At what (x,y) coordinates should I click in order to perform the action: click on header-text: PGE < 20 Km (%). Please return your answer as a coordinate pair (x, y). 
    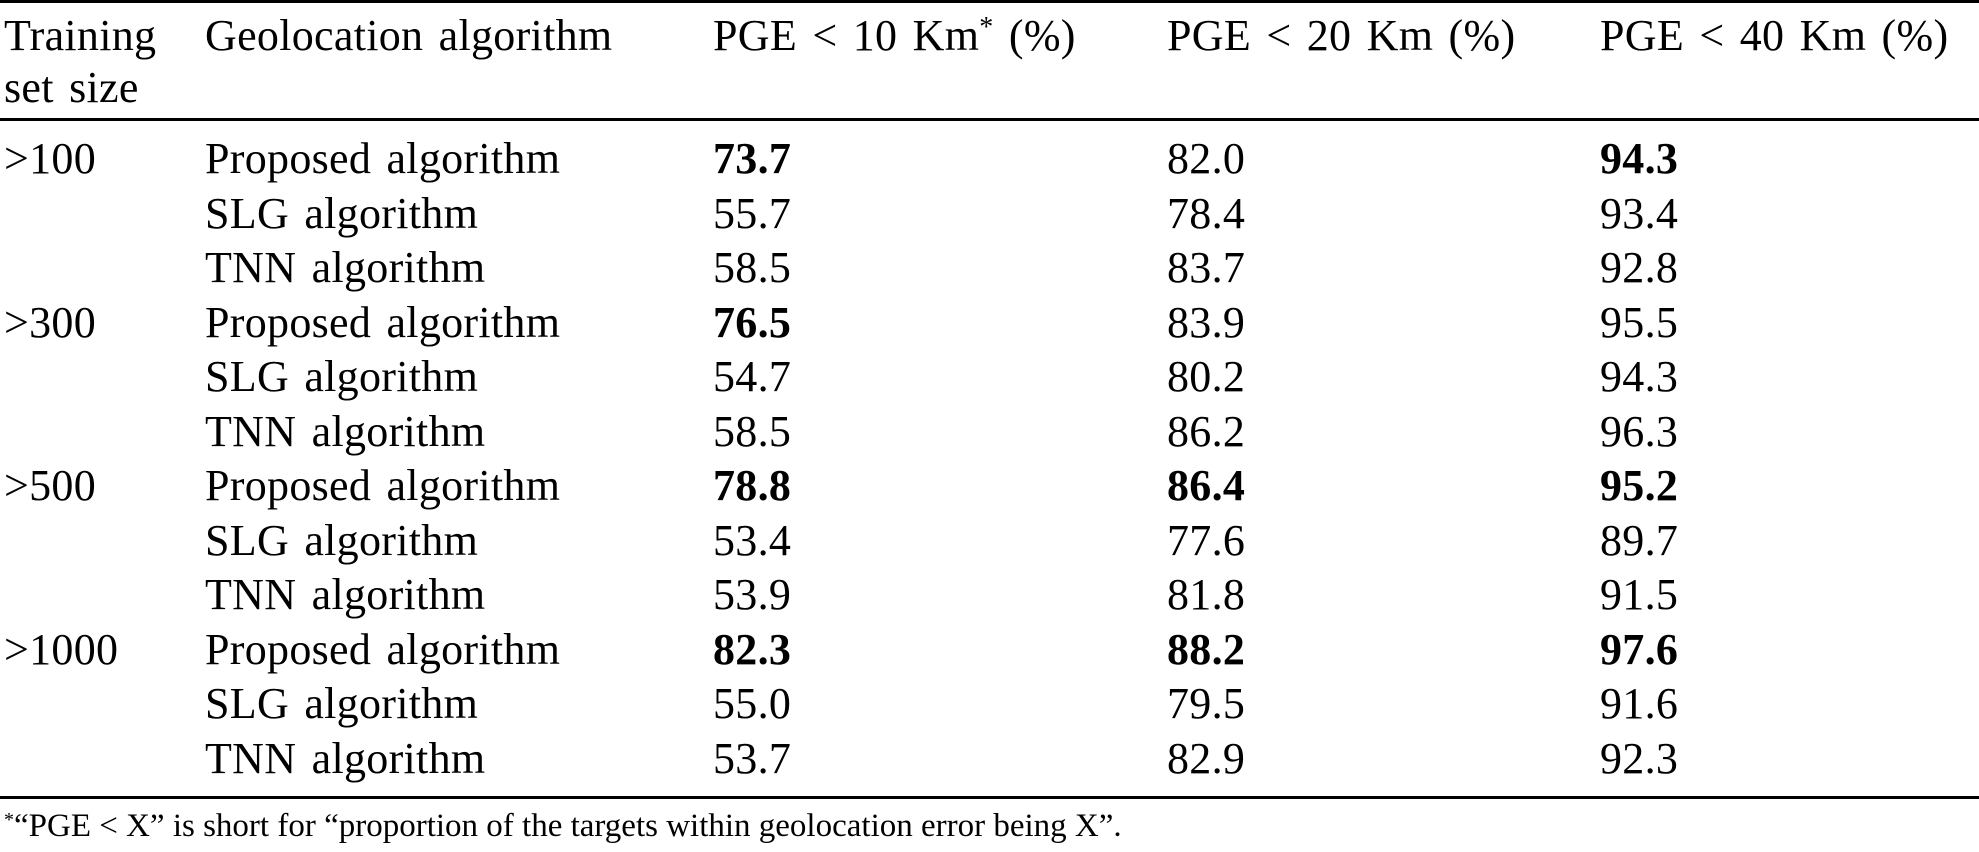
    Looking at the image, I should click on (1341, 35).